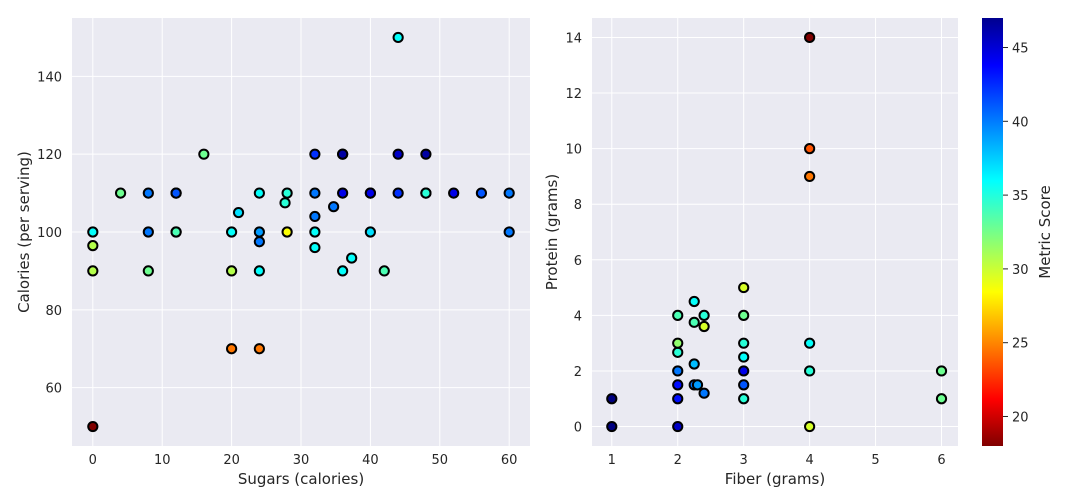  I want to click on x-tick-label: 6, so click(941, 460).